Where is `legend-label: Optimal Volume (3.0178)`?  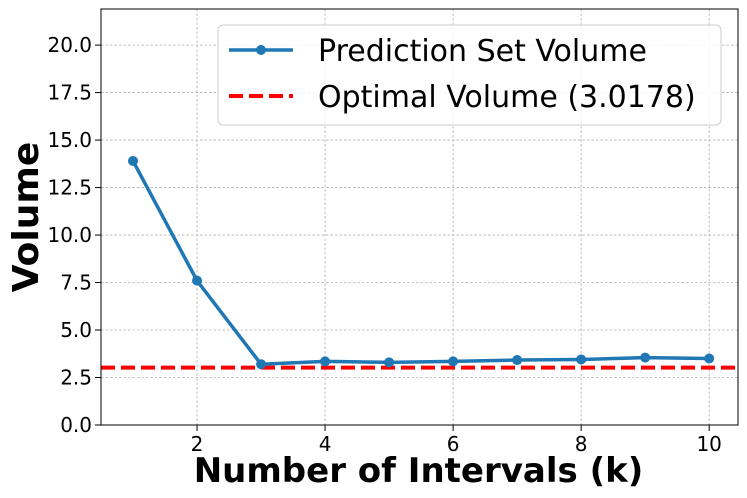 legend-label: Optimal Volume (3.0178) is located at coordinates (507, 97).